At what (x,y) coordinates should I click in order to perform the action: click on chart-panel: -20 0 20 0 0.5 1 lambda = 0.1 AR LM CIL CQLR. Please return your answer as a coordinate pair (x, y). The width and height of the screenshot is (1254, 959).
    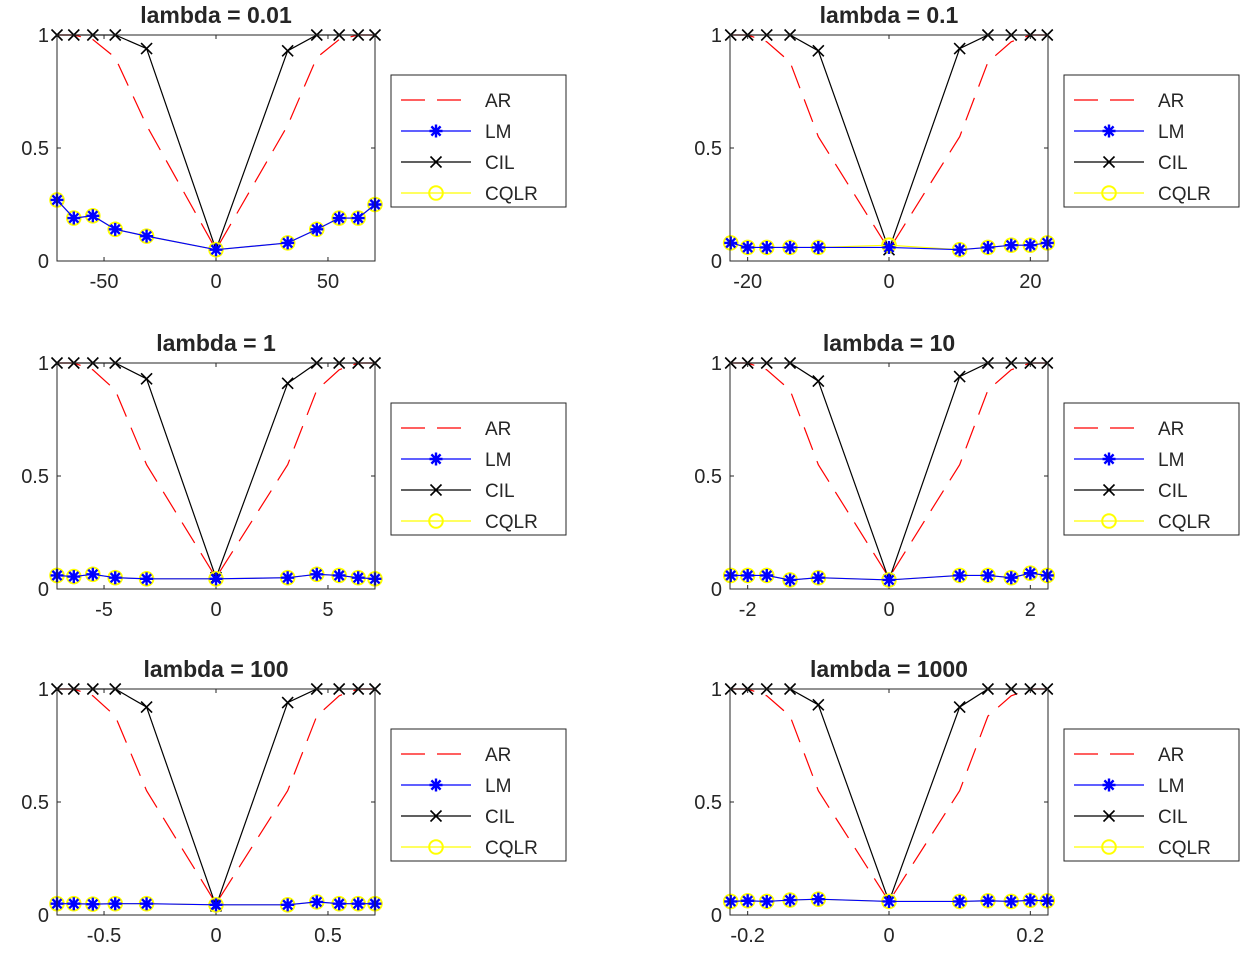
    Looking at the image, I should click on (967, 147).